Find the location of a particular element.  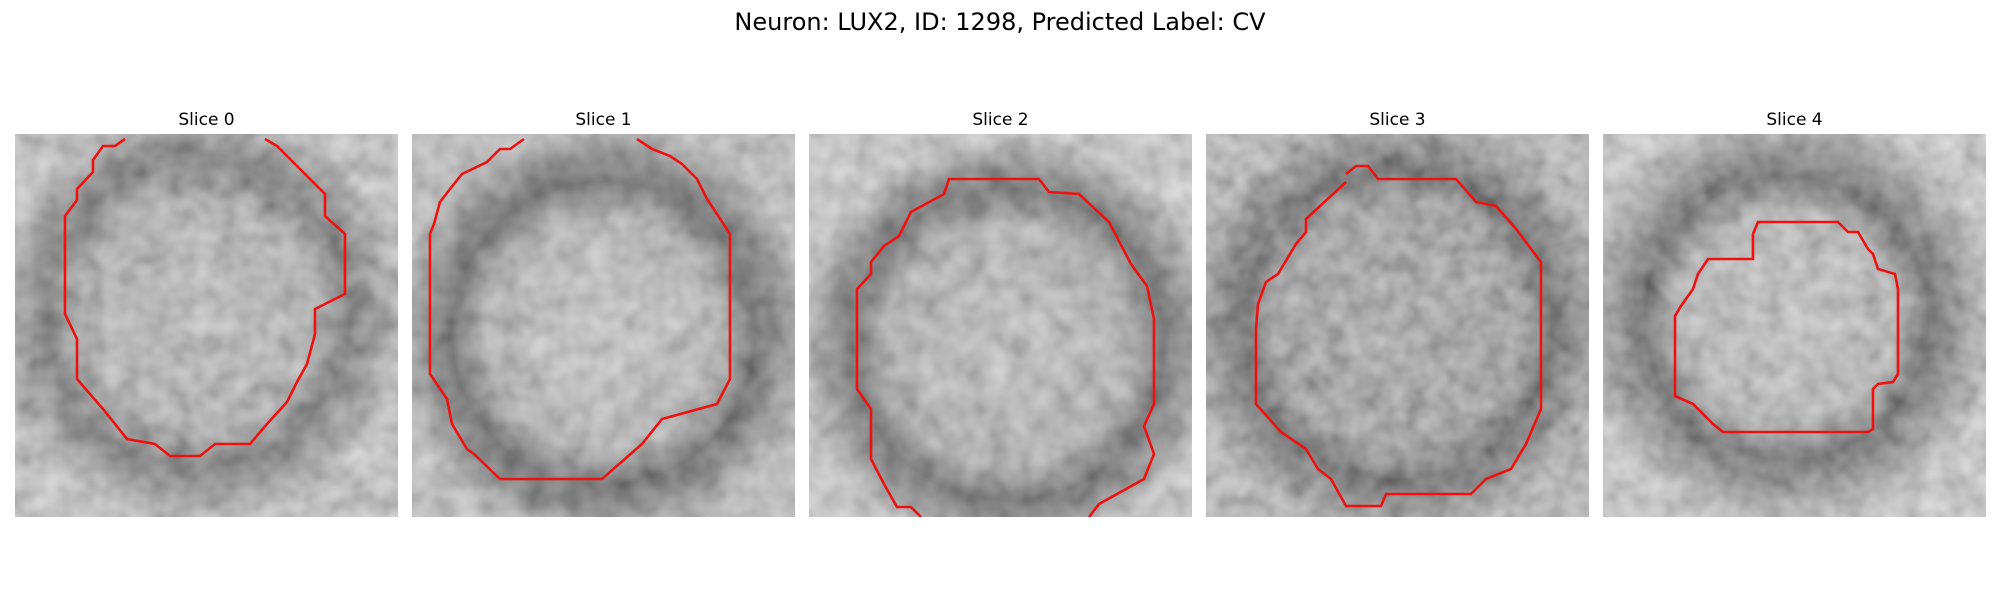

slice-panel-1: Slice 1 is located at coordinates (603, 312).